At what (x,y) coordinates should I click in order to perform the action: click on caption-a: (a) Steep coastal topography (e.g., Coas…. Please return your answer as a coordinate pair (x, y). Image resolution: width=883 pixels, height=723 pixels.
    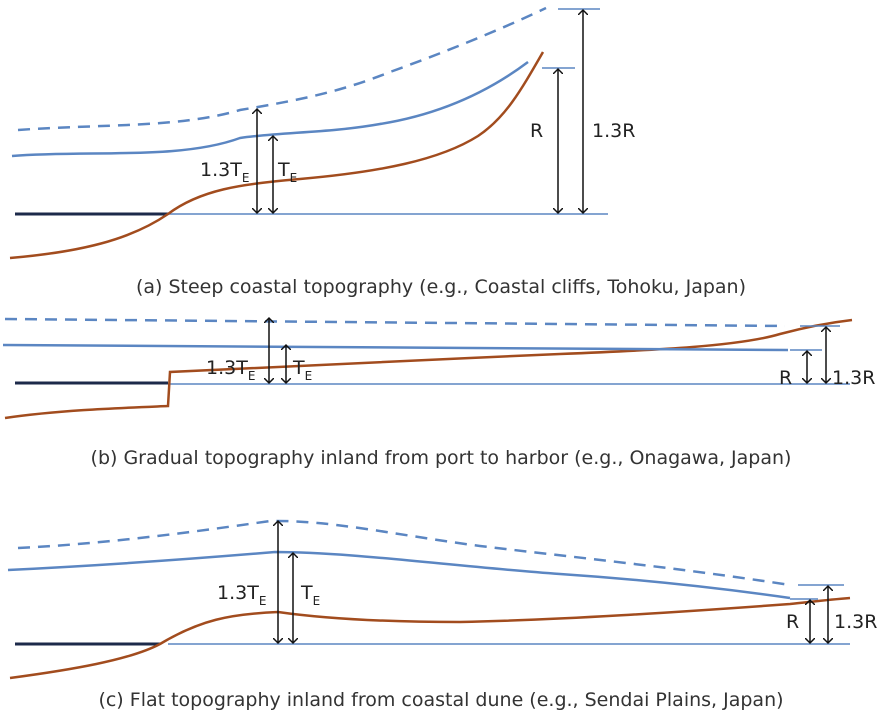
    Looking at the image, I should click on (441, 287).